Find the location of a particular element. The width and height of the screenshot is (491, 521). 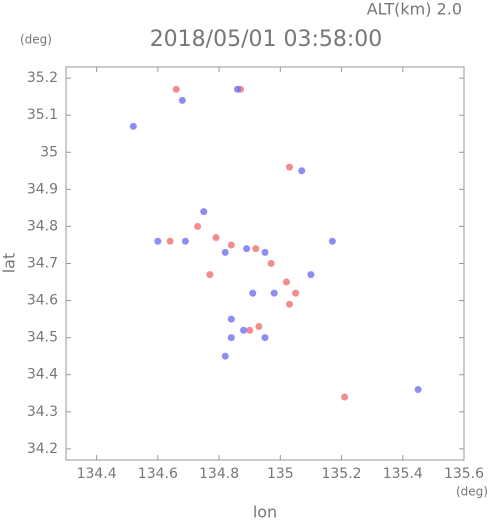

x-axis-label: lon is located at coordinates (265, 512).